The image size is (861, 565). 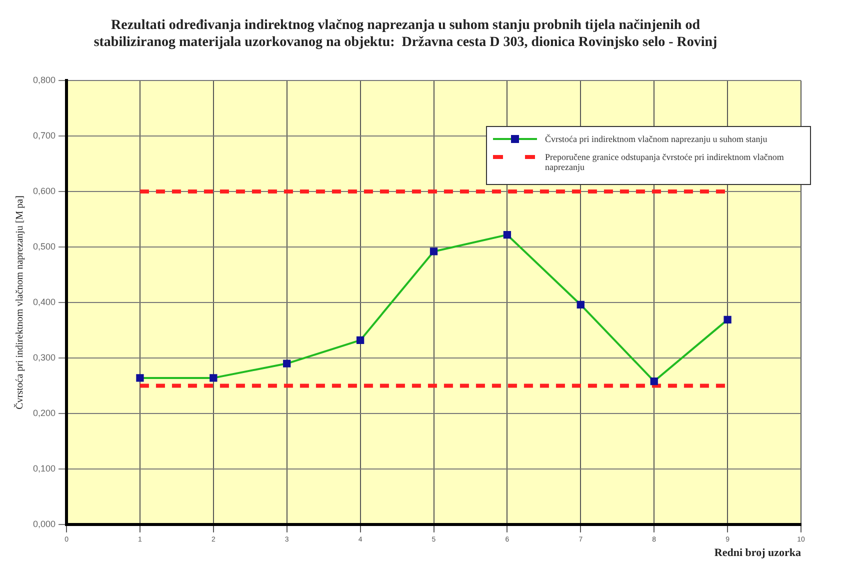 What do you see at coordinates (44, 135) in the screenshot?
I see `y-tick-label: 0,700` at bounding box center [44, 135].